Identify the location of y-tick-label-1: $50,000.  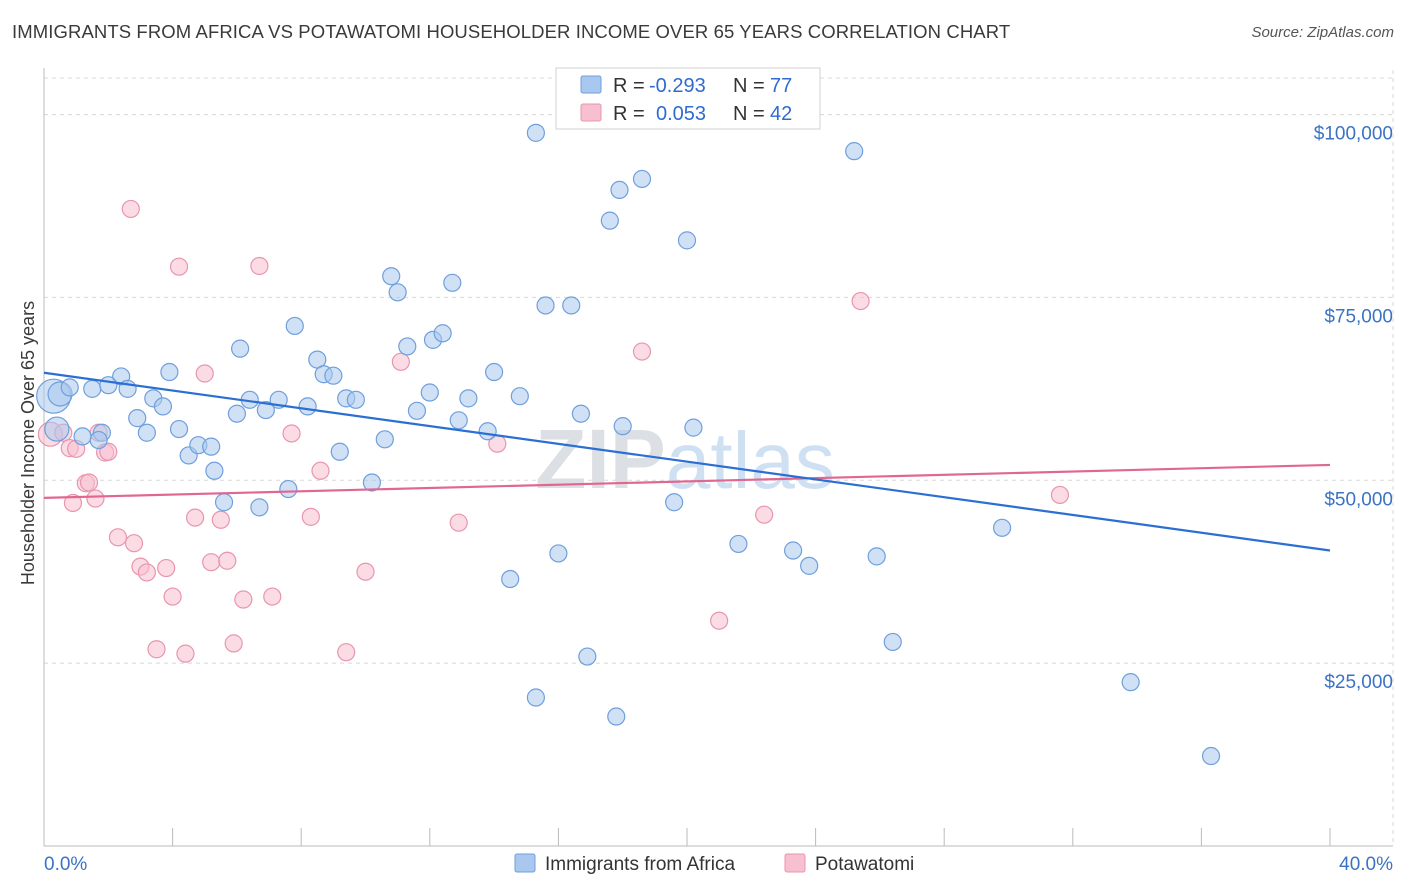
(1358, 499).